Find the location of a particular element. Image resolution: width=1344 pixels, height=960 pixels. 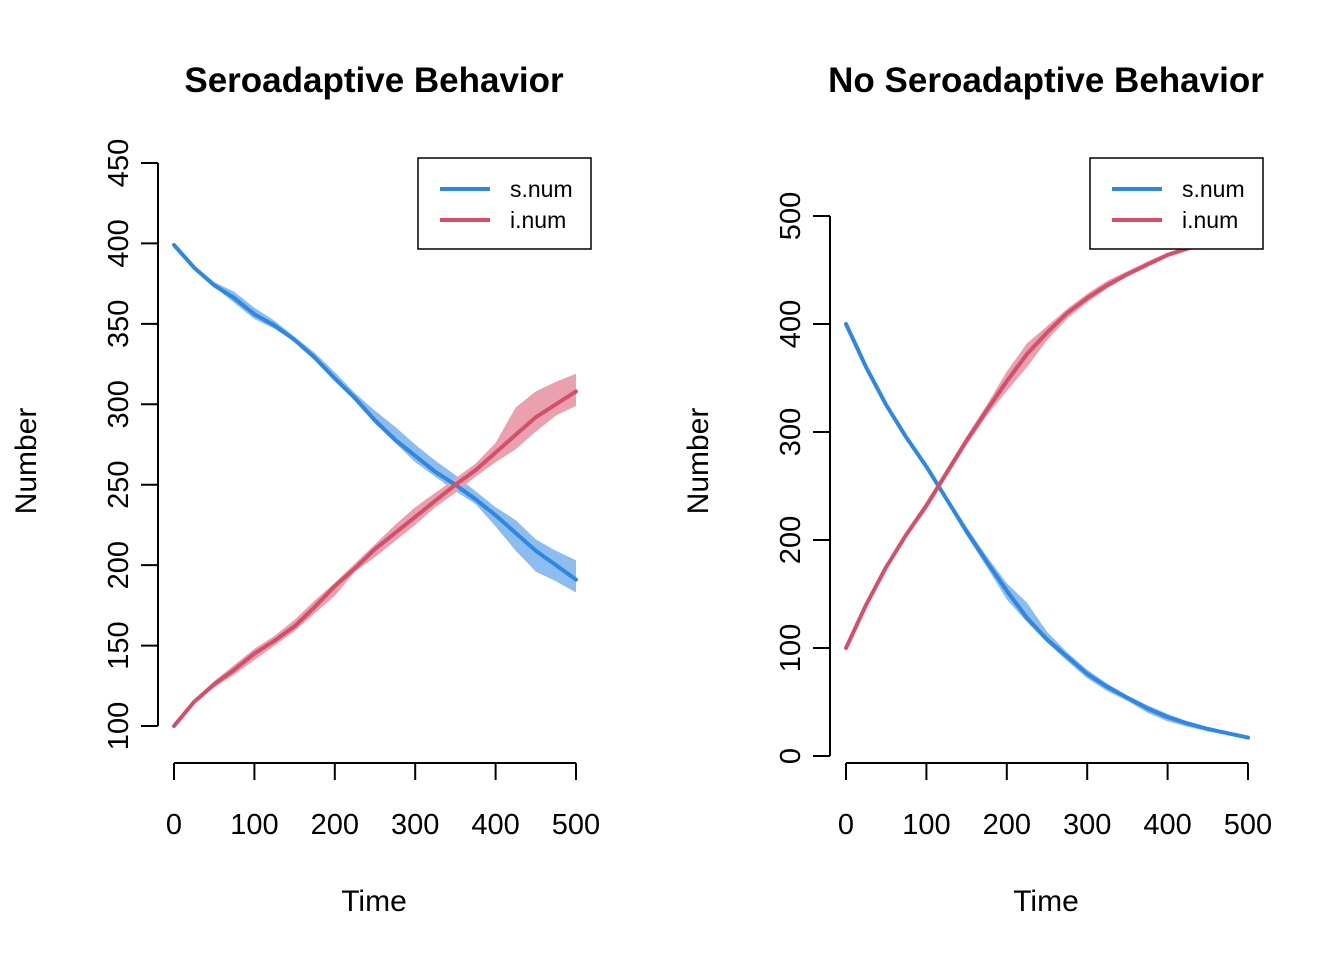

y-tick-label: 150 is located at coordinates (119, 645).